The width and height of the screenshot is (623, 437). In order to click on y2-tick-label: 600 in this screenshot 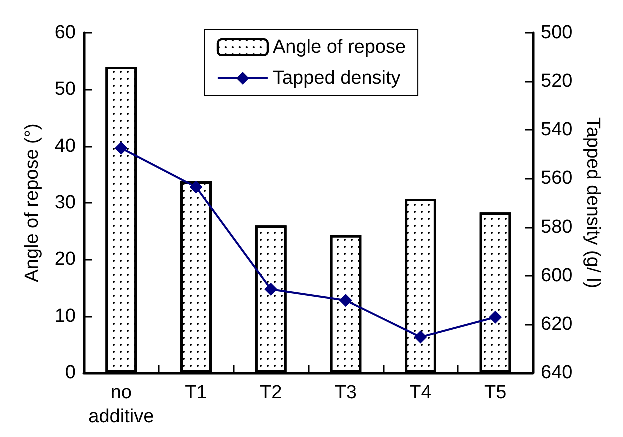, I will do `click(557, 275)`.